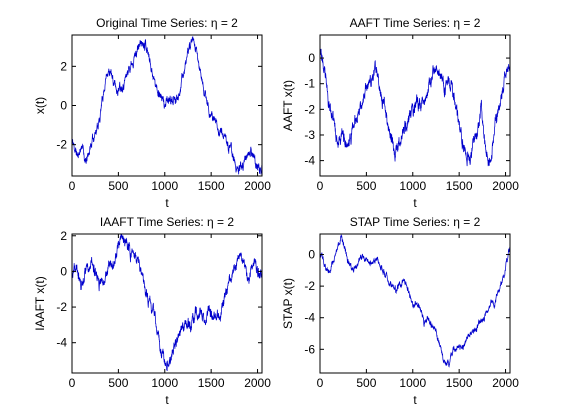 This screenshot has width=561, height=420. What do you see at coordinates (415, 23) in the screenshot?
I see `chart-title: AAFT Time Series: η = 2` at bounding box center [415, 23].